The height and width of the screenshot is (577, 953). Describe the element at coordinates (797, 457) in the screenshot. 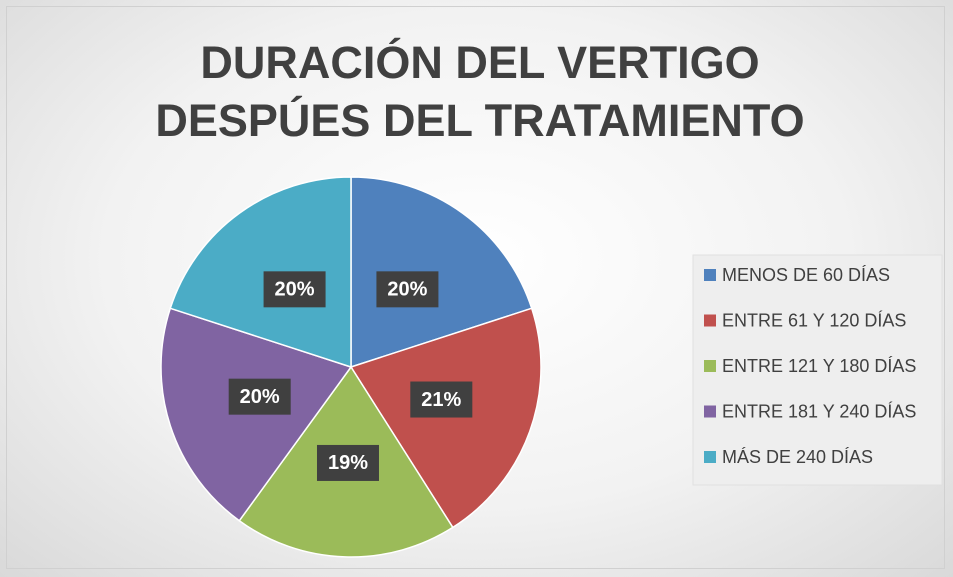

I see `legend-label: MÁS DE 240 DÍAS` at that location.